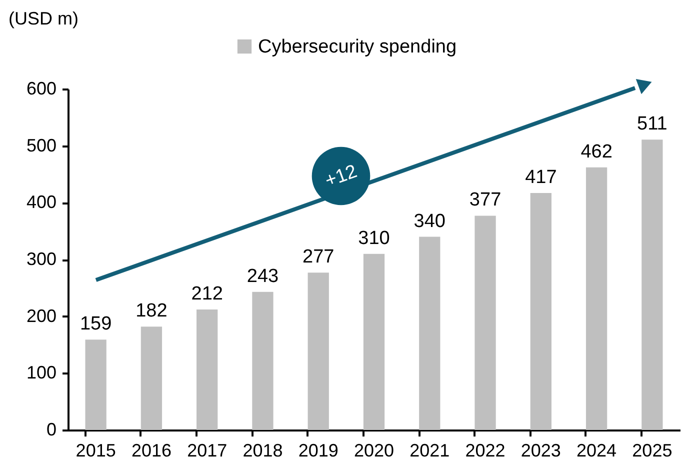  Describe the element at coordinates (540, 450) in the screenshot. I see `x-tick-label: 2023` at that location.